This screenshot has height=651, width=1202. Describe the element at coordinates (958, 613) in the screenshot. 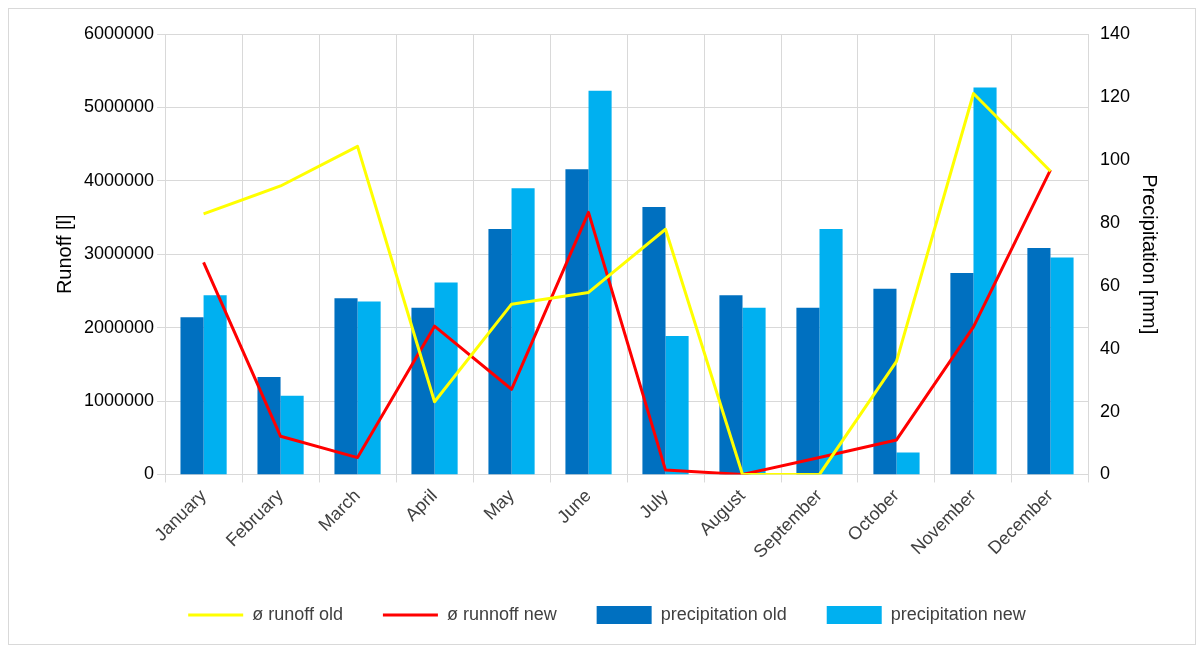

I see `legend-label: precipitation new` at that location.